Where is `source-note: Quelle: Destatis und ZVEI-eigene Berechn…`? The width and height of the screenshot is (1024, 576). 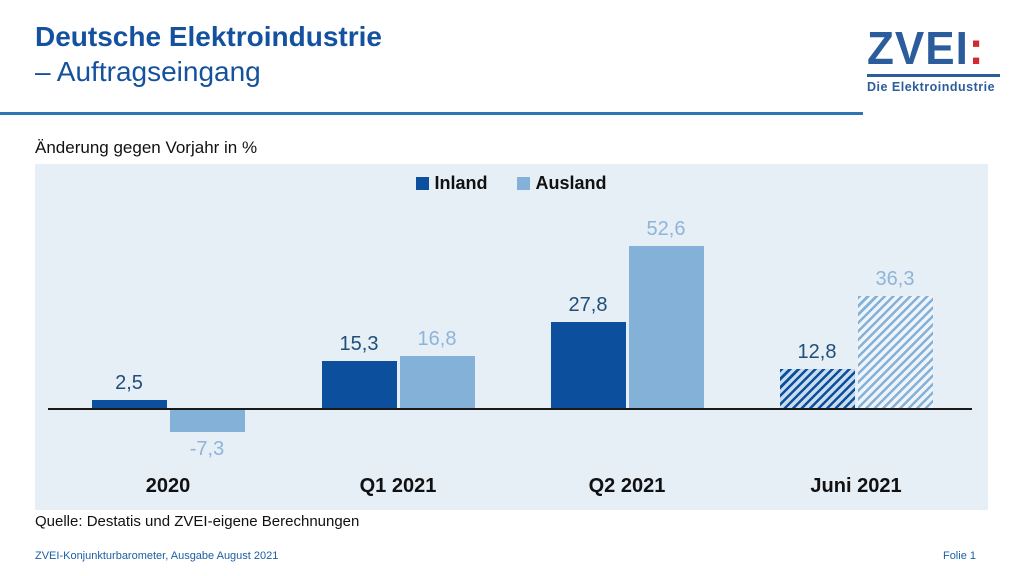
source-note: Quelle: Destatis und ZVEI-eigene Berechn… is located at coordinates (197, 521).